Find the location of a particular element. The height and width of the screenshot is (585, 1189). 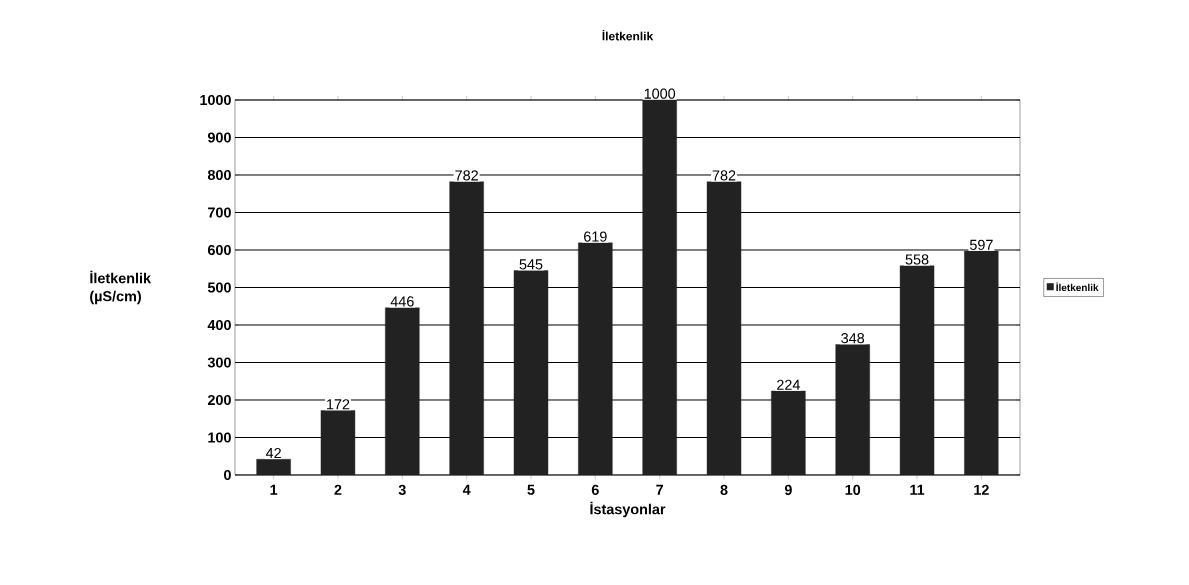

y-tick-label: 800 is located at coordinates (219, 175).